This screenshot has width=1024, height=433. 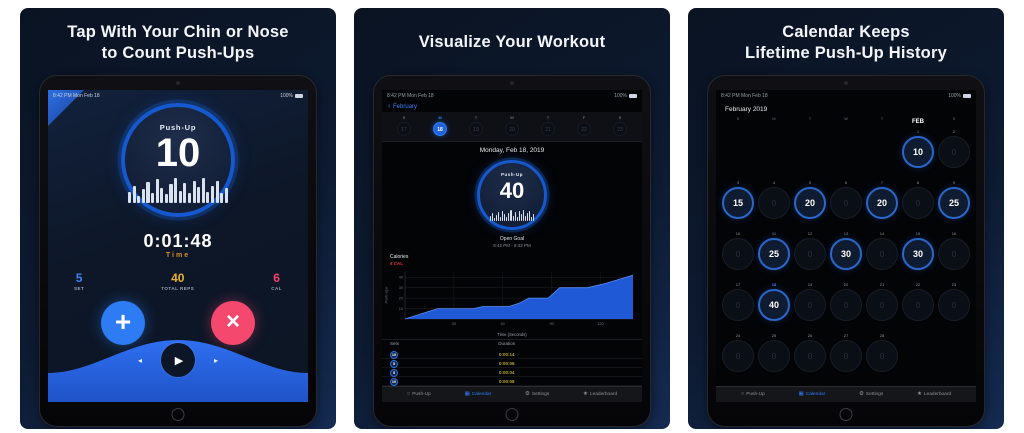 I want to click on day-number: 6, so click(x=846, y=182).